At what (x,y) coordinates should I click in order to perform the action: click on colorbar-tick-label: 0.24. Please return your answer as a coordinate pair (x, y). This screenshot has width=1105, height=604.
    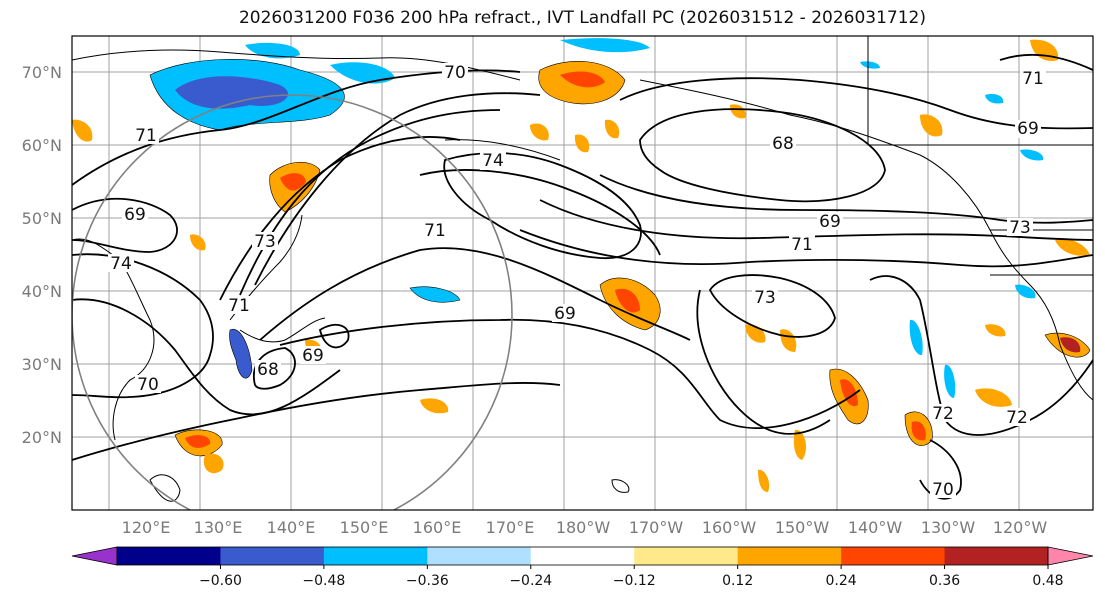
    Looking at the image, I should click on (841, 581).